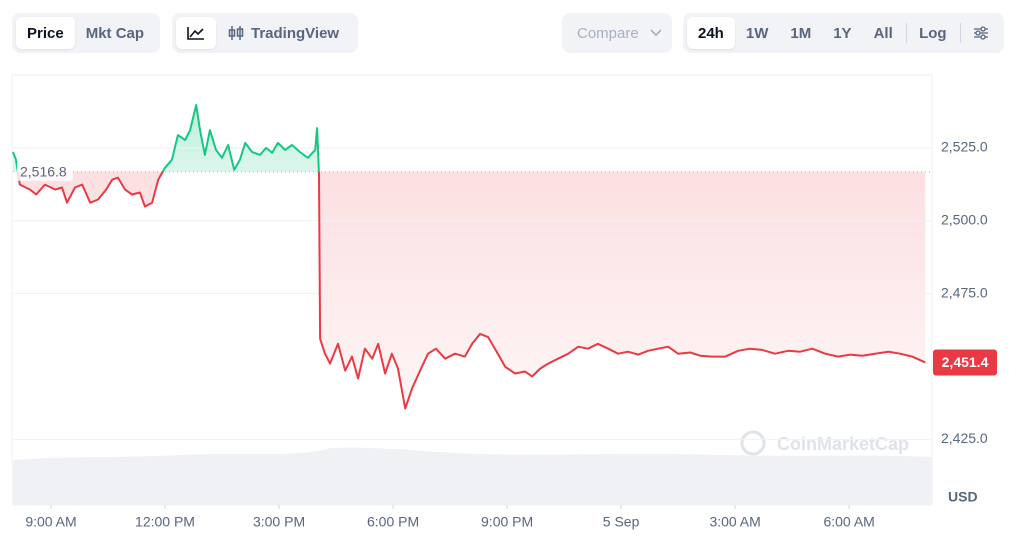 This screenshot has width=1019, height=537. What do you see at coordinates (279, 522) in the screenshot?
I see `x-tick-label: 3:00 PM` at bounding box center [279, 522].